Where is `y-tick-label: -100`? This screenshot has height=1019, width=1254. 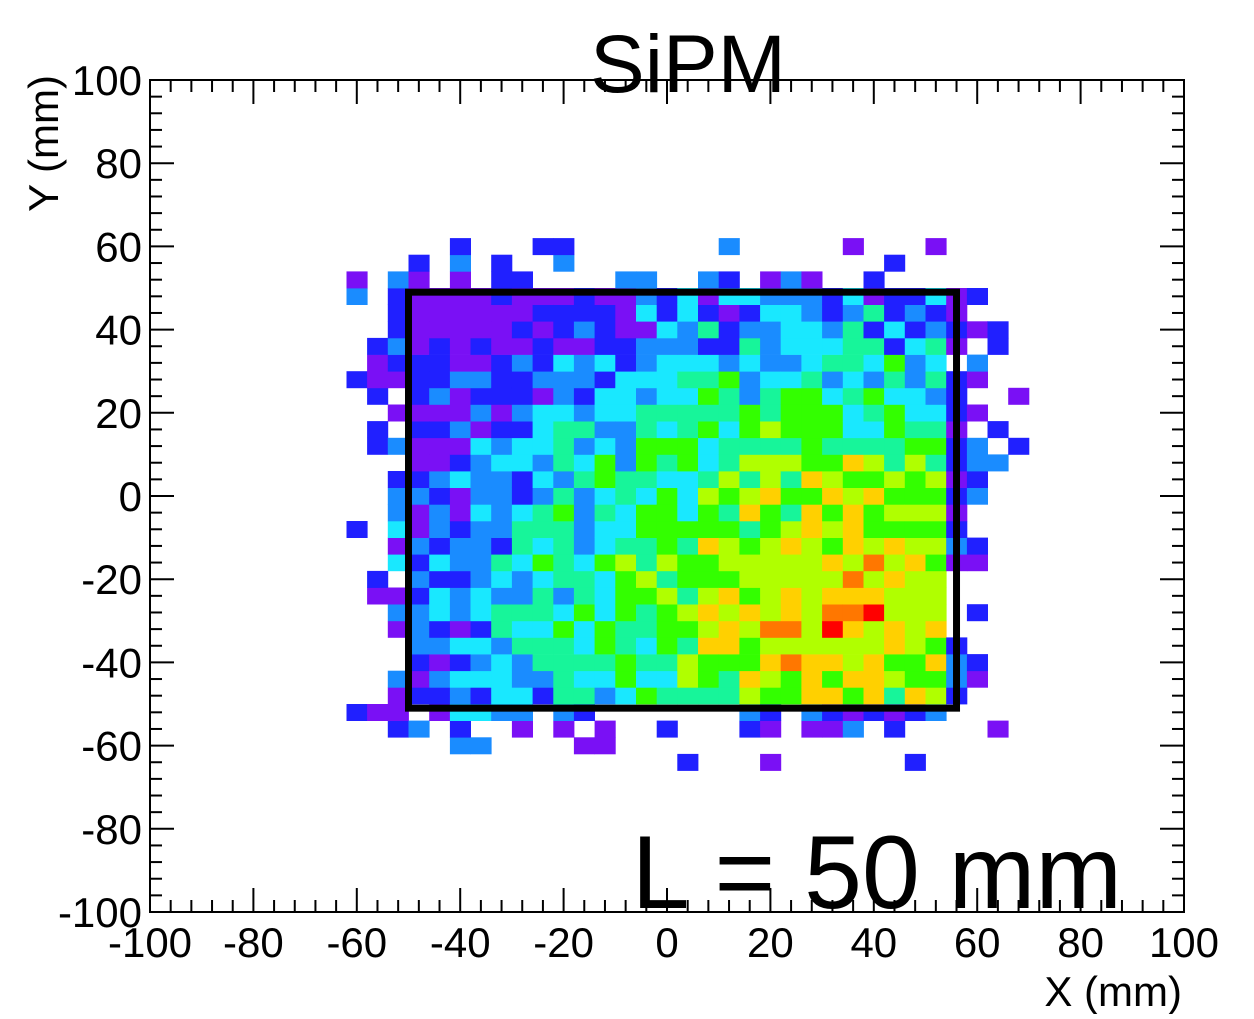 y-tick-label: -100 is located at coordinates (100, 912).